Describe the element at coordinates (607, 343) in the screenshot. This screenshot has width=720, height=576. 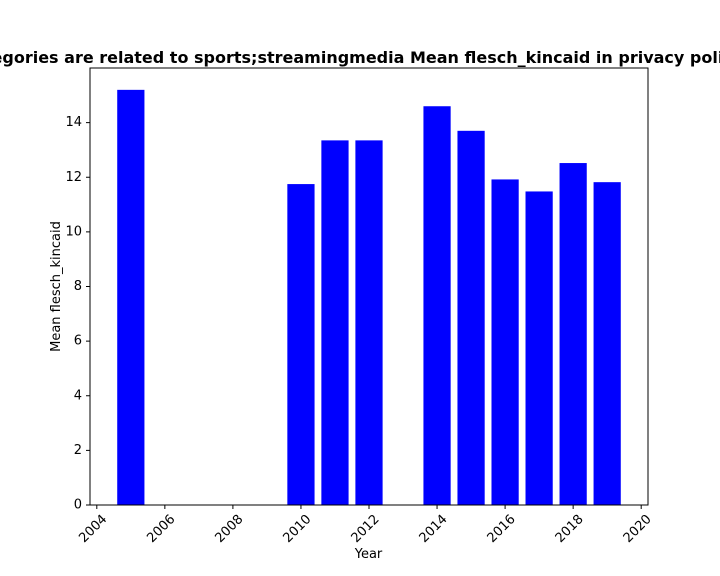
I see `bar-2019` at that location.